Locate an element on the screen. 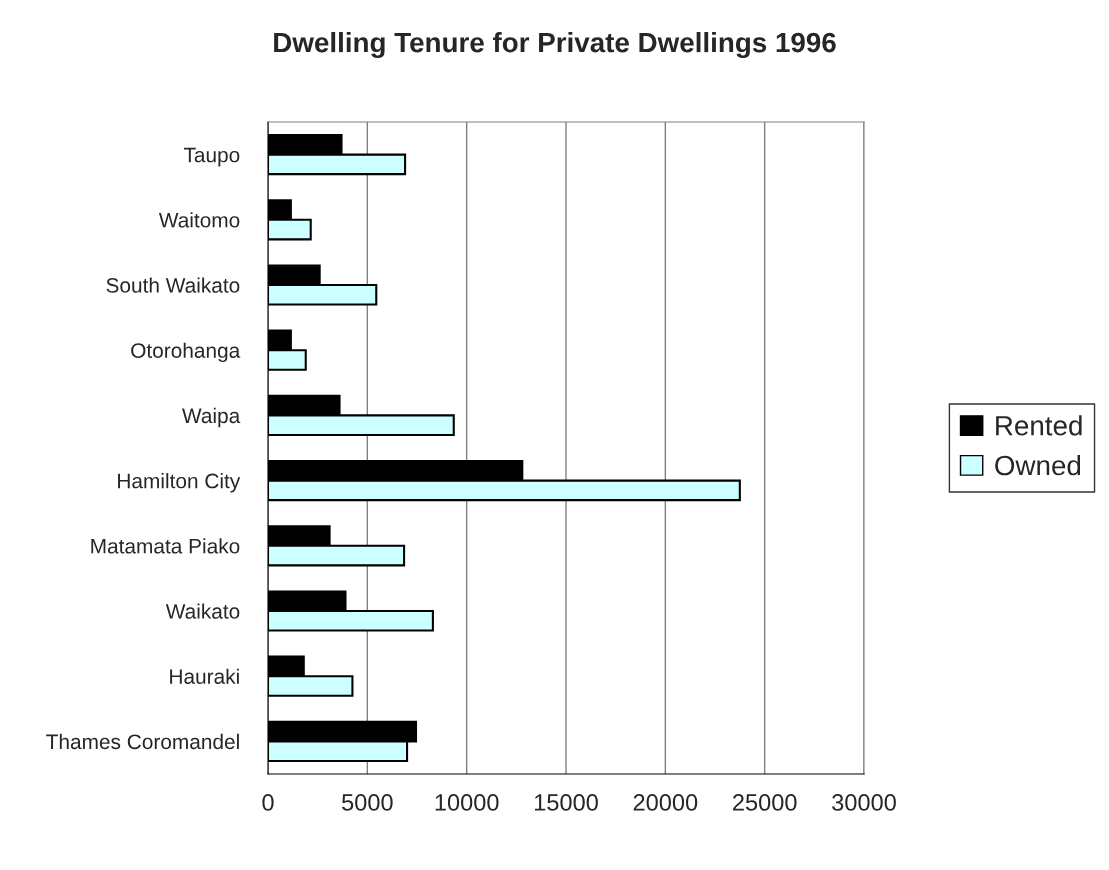 This screenshot has width=1109, height=870. y-tick-label: Hamilton City is located at coordinates (179, 483).